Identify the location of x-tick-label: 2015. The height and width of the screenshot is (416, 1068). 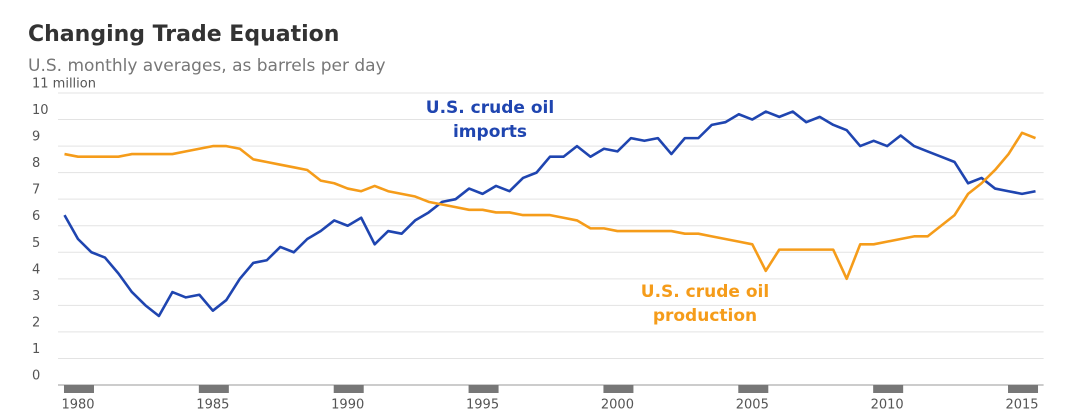
(1021, 405).